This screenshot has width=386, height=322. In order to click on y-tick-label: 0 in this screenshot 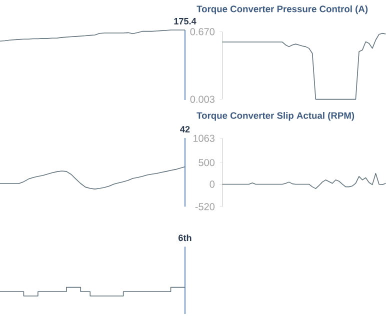, I will do `click(212, 184)`.